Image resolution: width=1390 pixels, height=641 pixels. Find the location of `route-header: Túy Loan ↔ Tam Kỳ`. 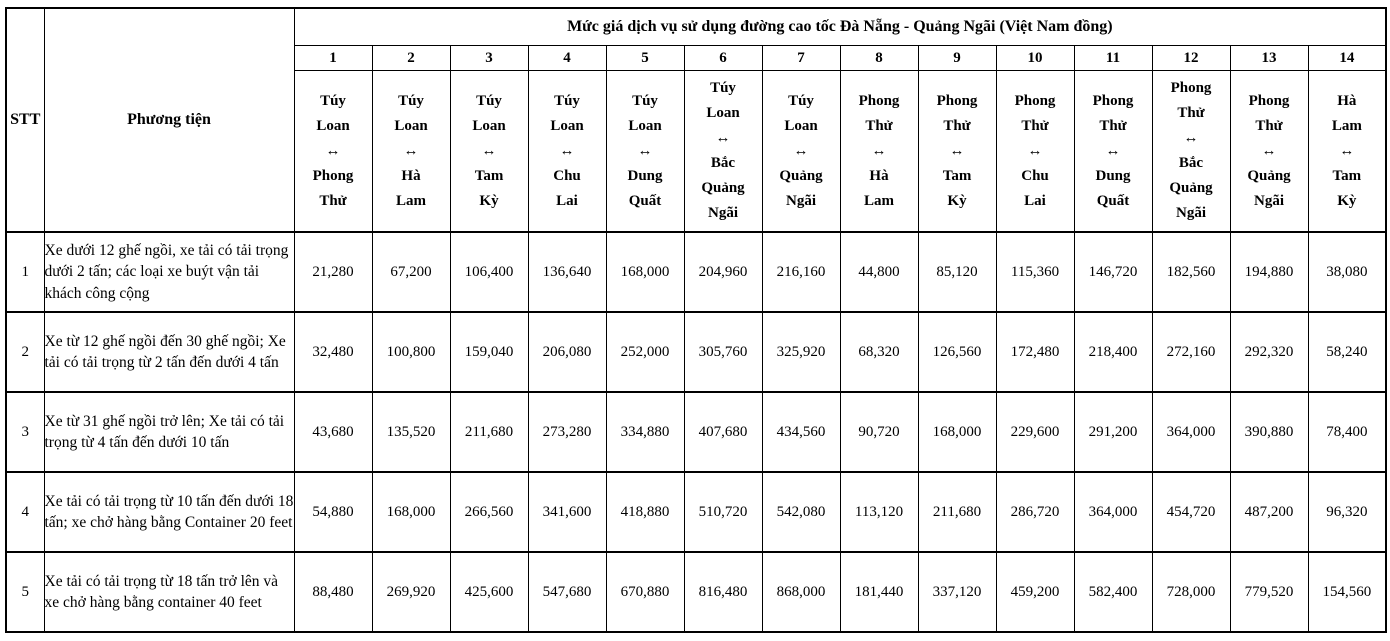

route-header: Túy Loan ↔ Tam Kỳ is located at coordinates (489, 151).